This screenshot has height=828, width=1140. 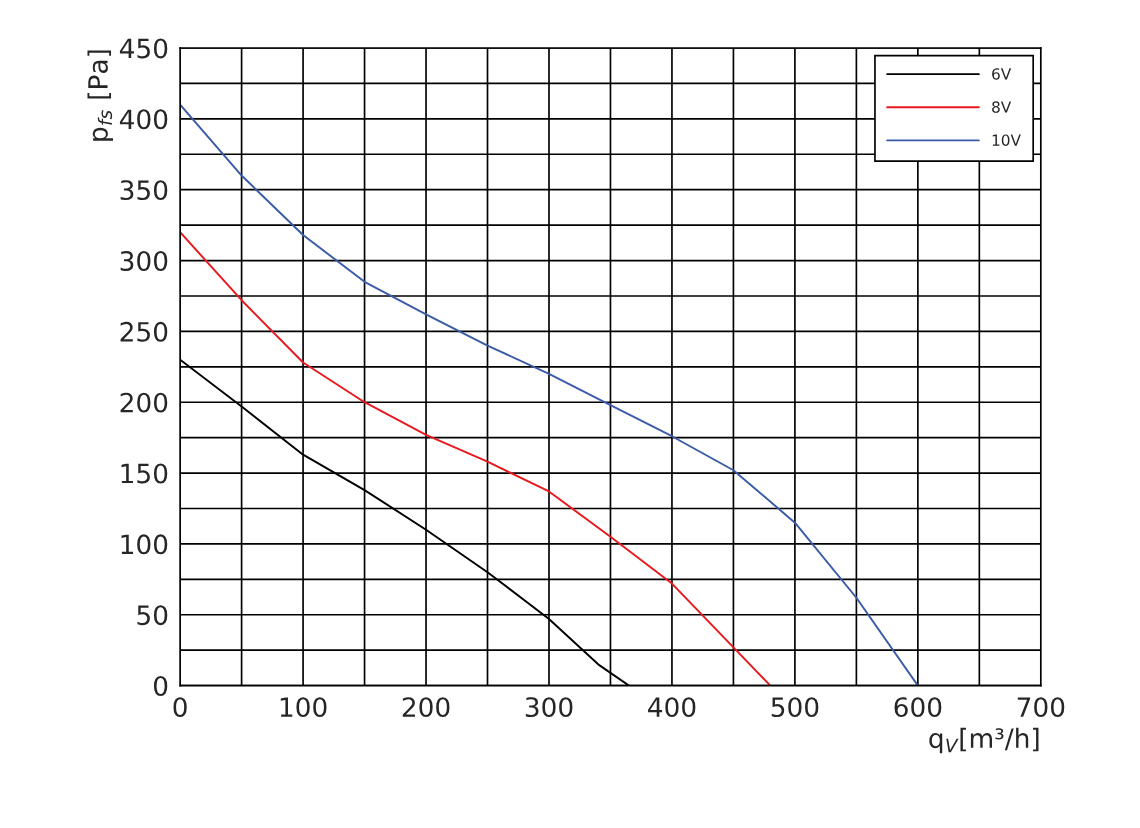 What do you see at coordinates (672, 707) in the screenshot?
I see `x-tick-label: 400` at bounding box center [672, 707].